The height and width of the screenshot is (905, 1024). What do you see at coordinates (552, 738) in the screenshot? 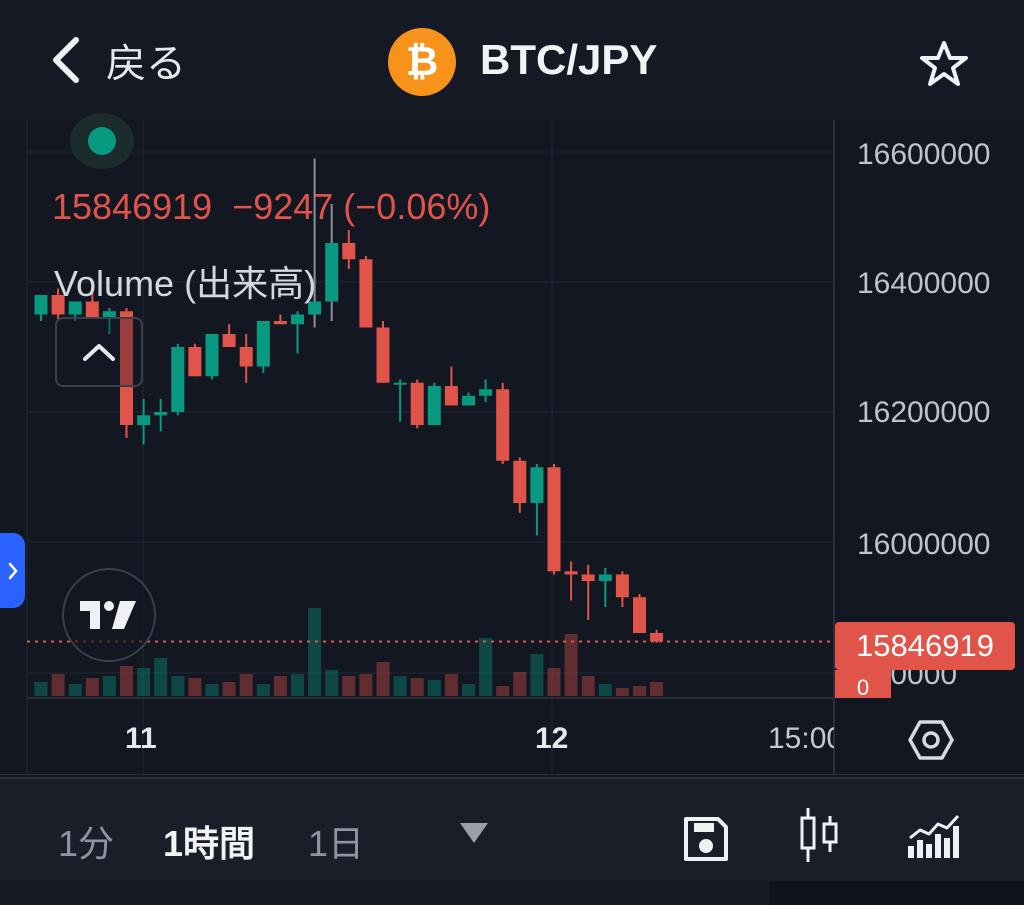
I see `x-axis-tick: 12` at bounding box center [552, 738].